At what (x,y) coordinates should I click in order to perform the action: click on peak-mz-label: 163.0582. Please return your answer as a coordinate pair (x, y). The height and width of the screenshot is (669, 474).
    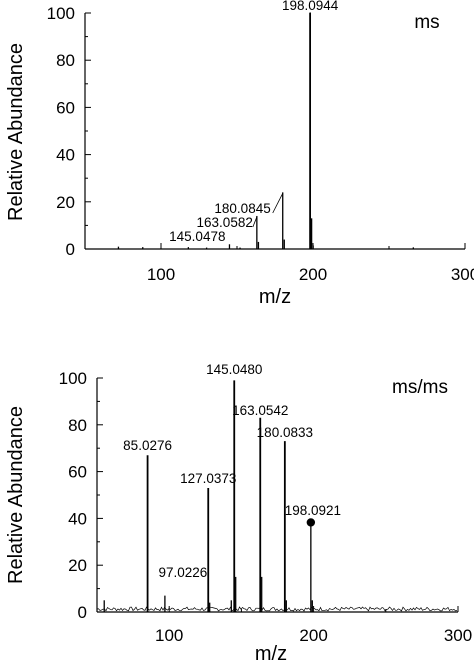
    Looking at the image, I should click on (225, 222).